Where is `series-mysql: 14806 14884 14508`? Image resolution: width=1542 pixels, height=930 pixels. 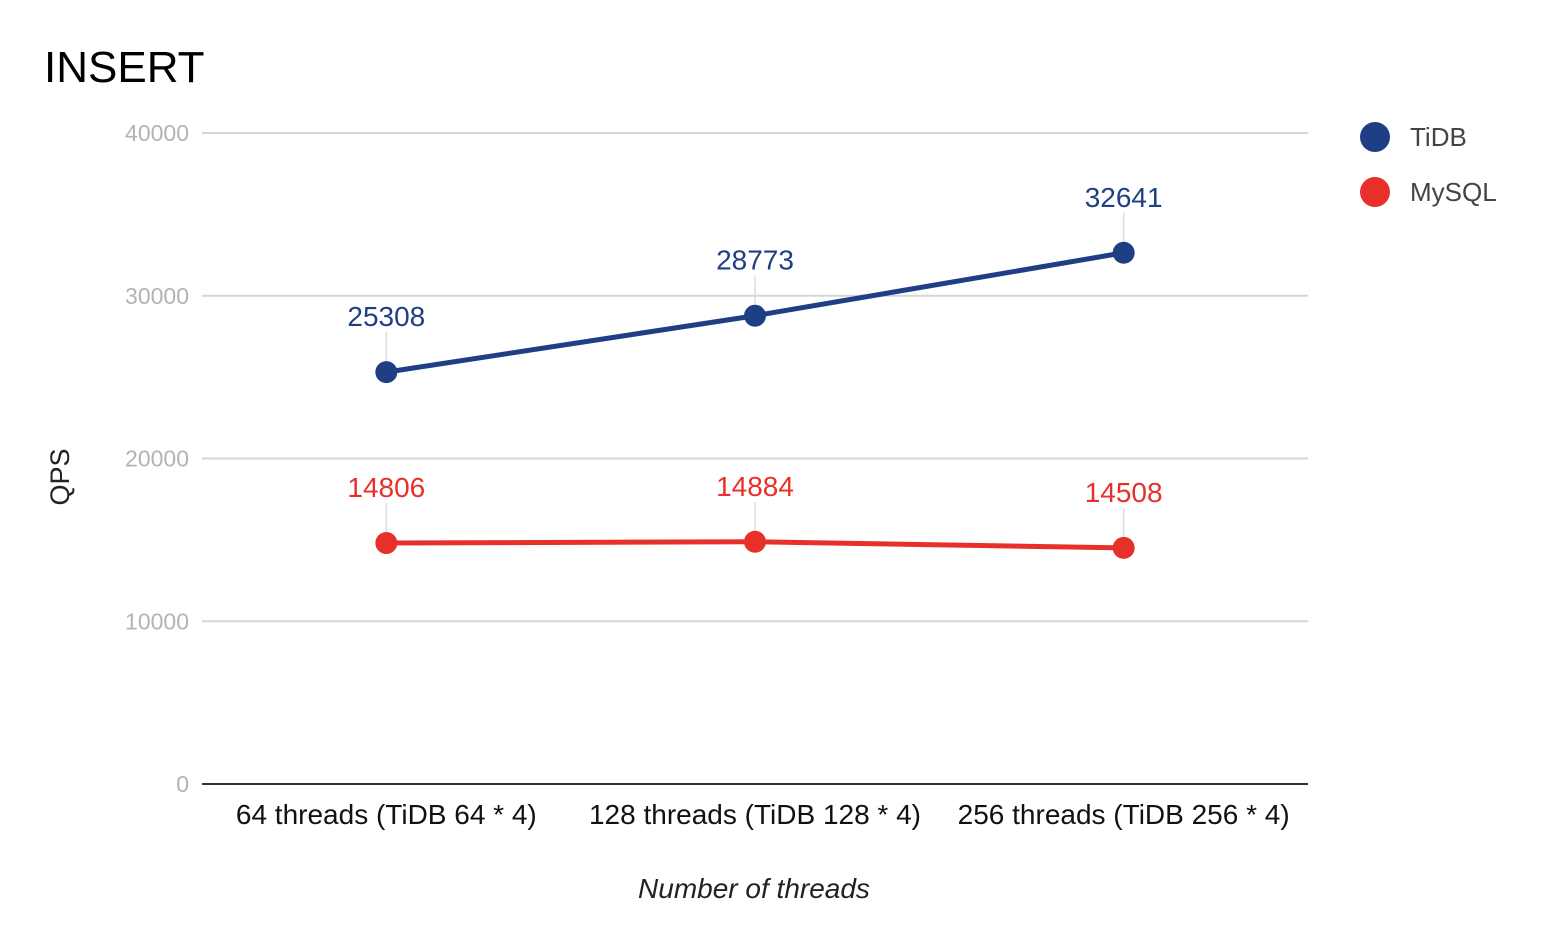
series-mysql: 14806 14884 14508 is located at coordinates (755, 515).